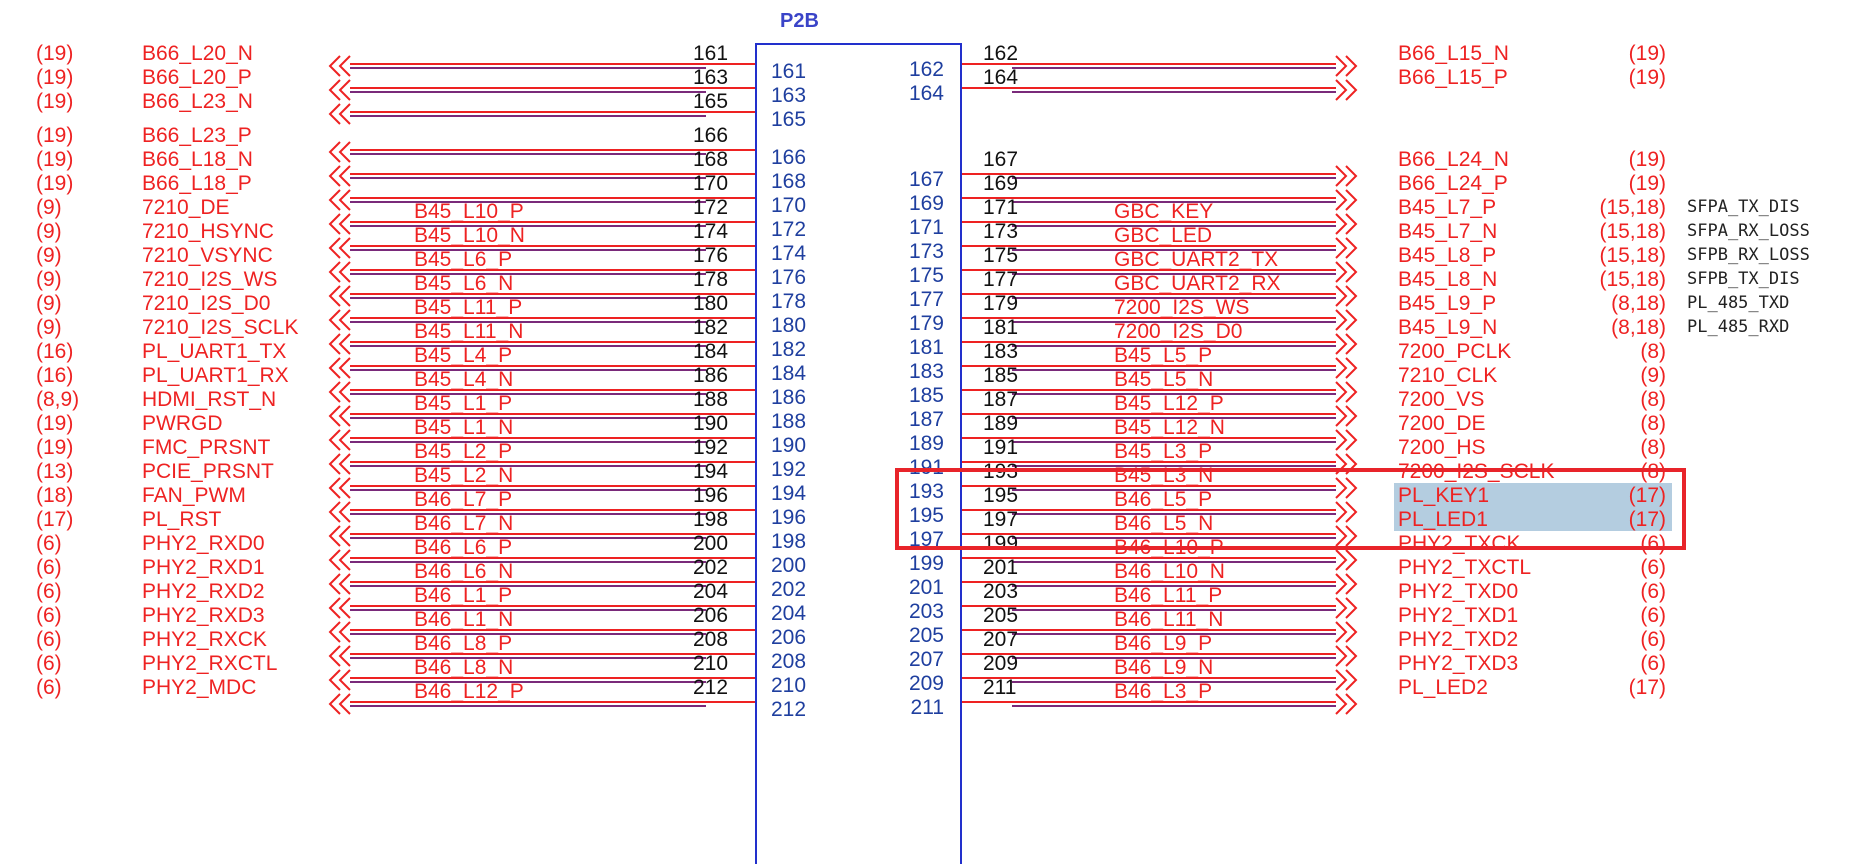  Describe the element at coordinates (469, 211) in the screenshot. I see `left-mid-net-6: B45_L10_P` at that location.